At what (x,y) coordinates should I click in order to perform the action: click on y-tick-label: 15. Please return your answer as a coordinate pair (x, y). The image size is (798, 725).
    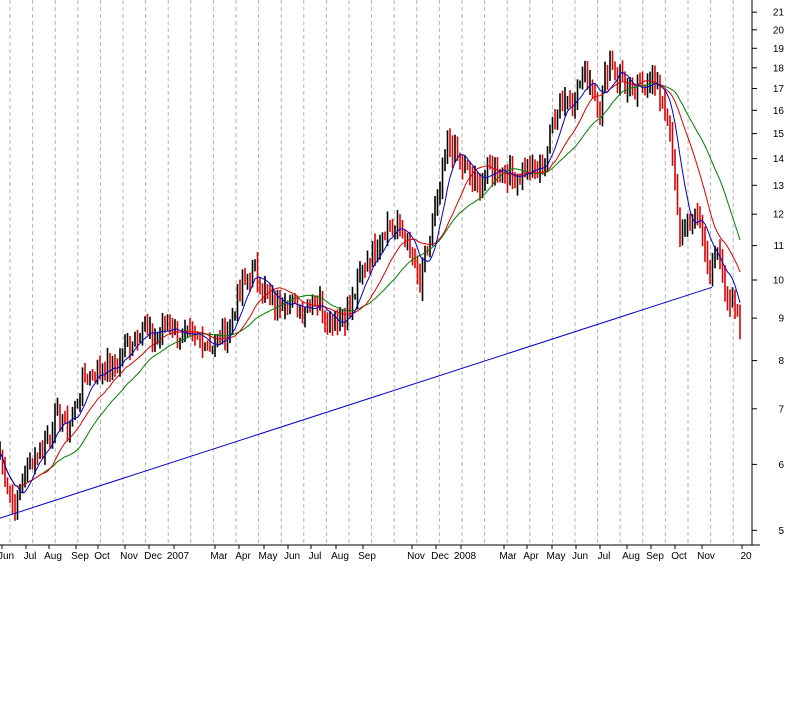
    Looking at the image, I should click on (779, 134).